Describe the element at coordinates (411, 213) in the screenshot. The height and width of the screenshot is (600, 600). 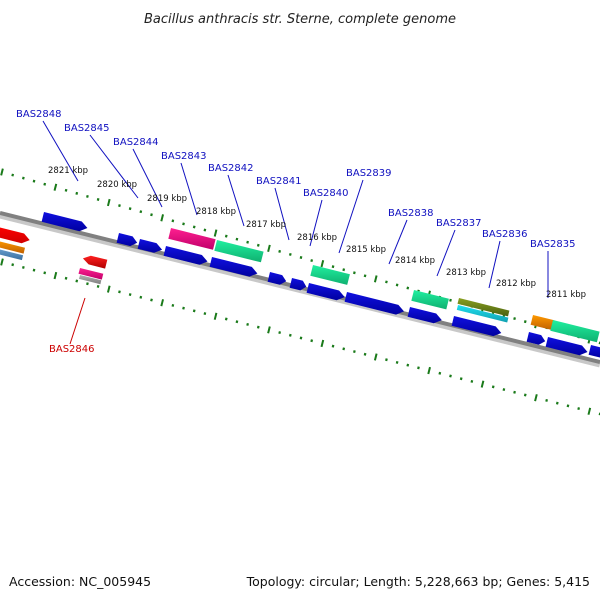
I see `gene-label: BAS2838` at that location.